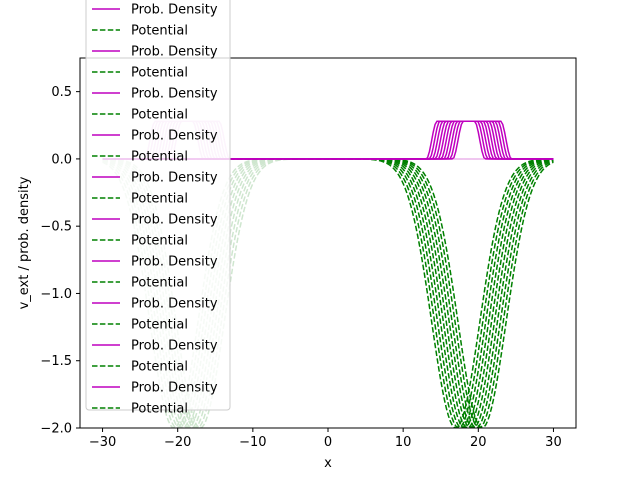 The width and height of the screenshot is (640, 480). Describe the element at coordinates (61, 92) in the screenshot. I see `y-tick-label: 0.5` at that location.